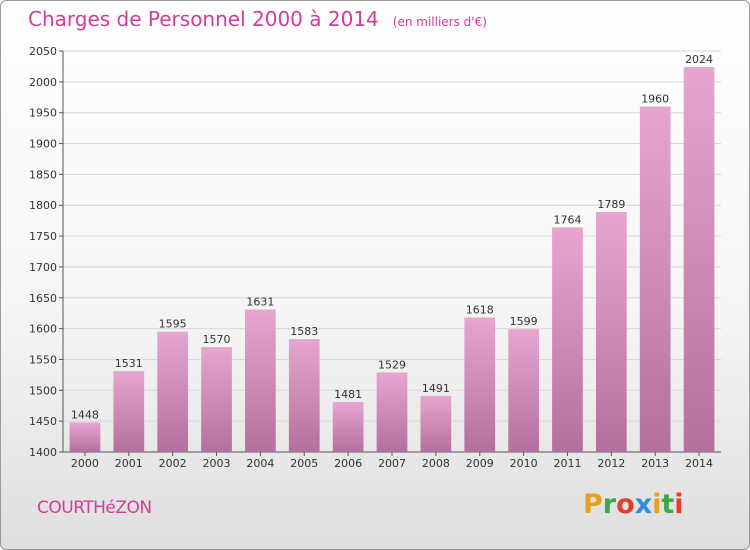 The height and width of the screenshot is (550, 750). Describe the element at coordinates (567, 463) in the screenshot. I see `x-tick-label: 2011` at that location.